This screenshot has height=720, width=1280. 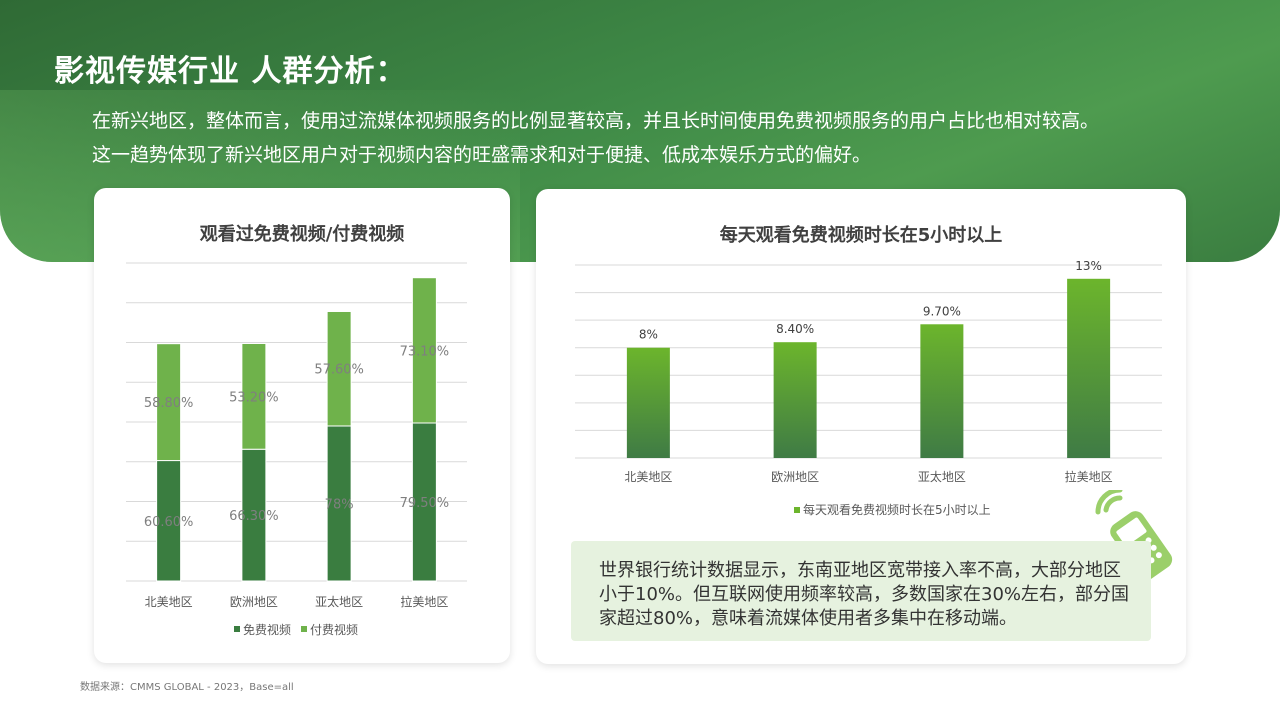 I want to click on legend-label: 免费视频, so click(x=267, y=629).